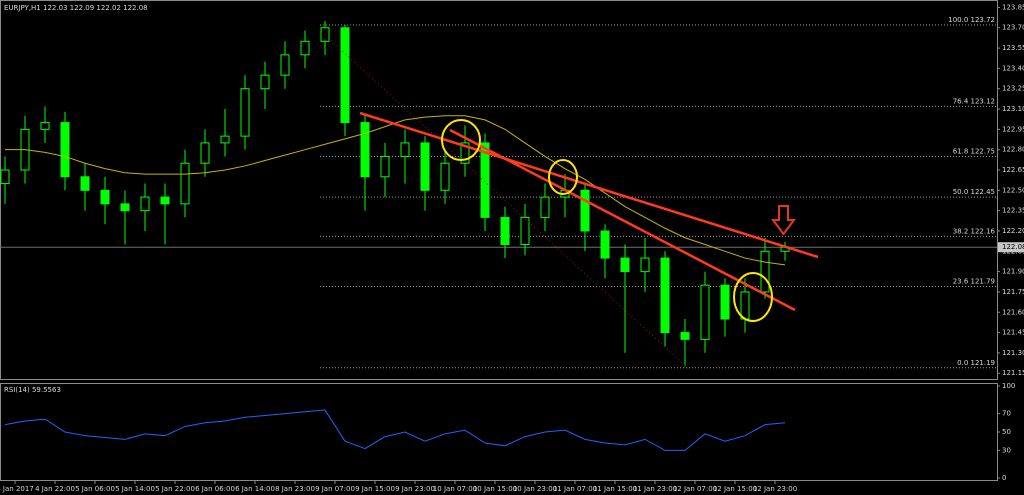  Describe the element at coordinates (395, 430) in the screenshot. I see `rsi-line` at that location.